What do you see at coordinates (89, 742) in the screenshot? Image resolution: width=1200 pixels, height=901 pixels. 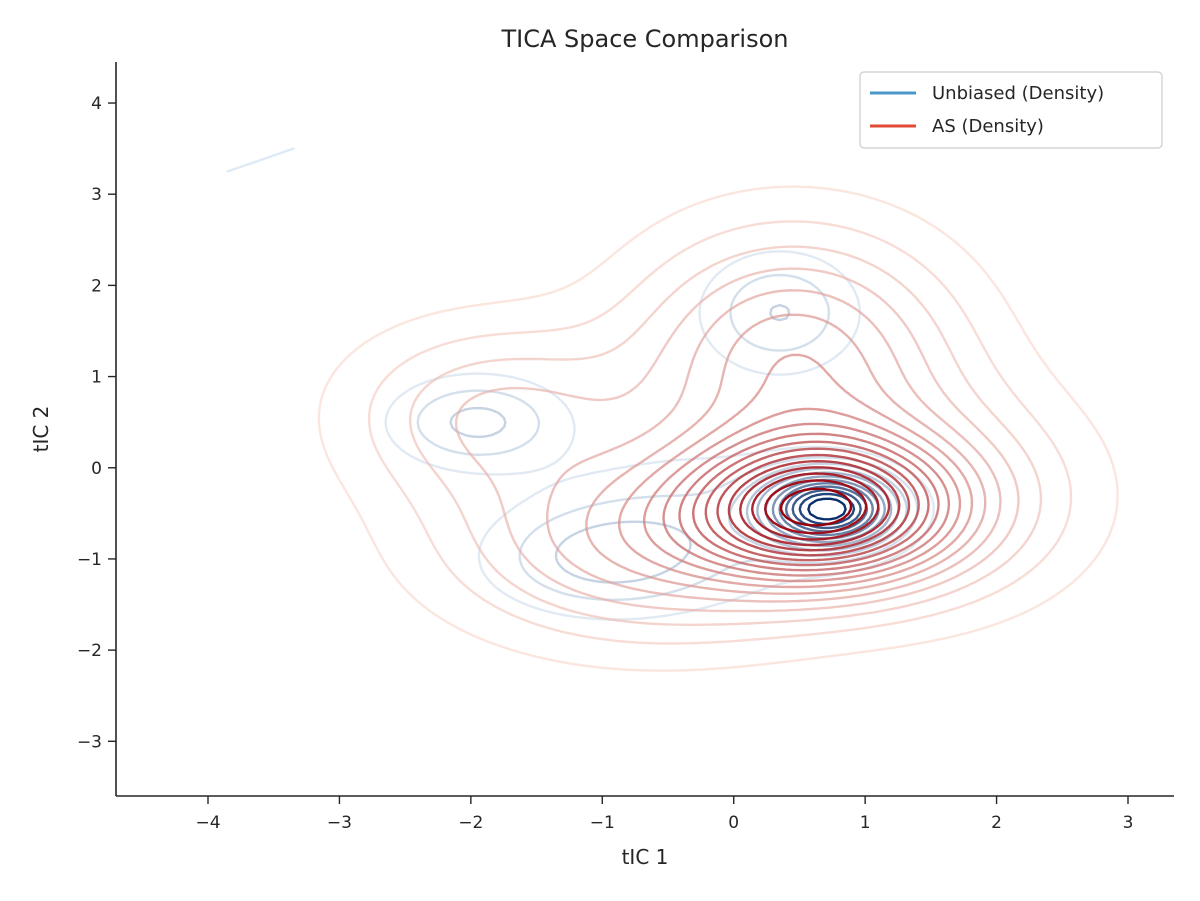 I see `y-tick-label: −3` at bounding box center [89, 742].